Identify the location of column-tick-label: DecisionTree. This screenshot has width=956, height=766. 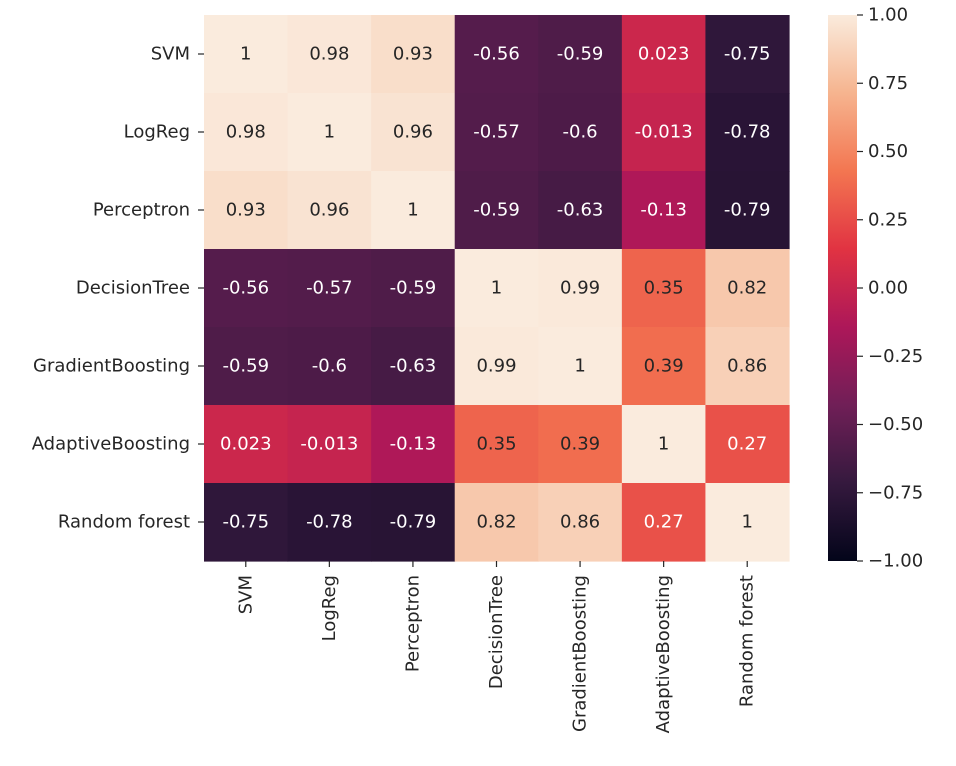
(496, 632).